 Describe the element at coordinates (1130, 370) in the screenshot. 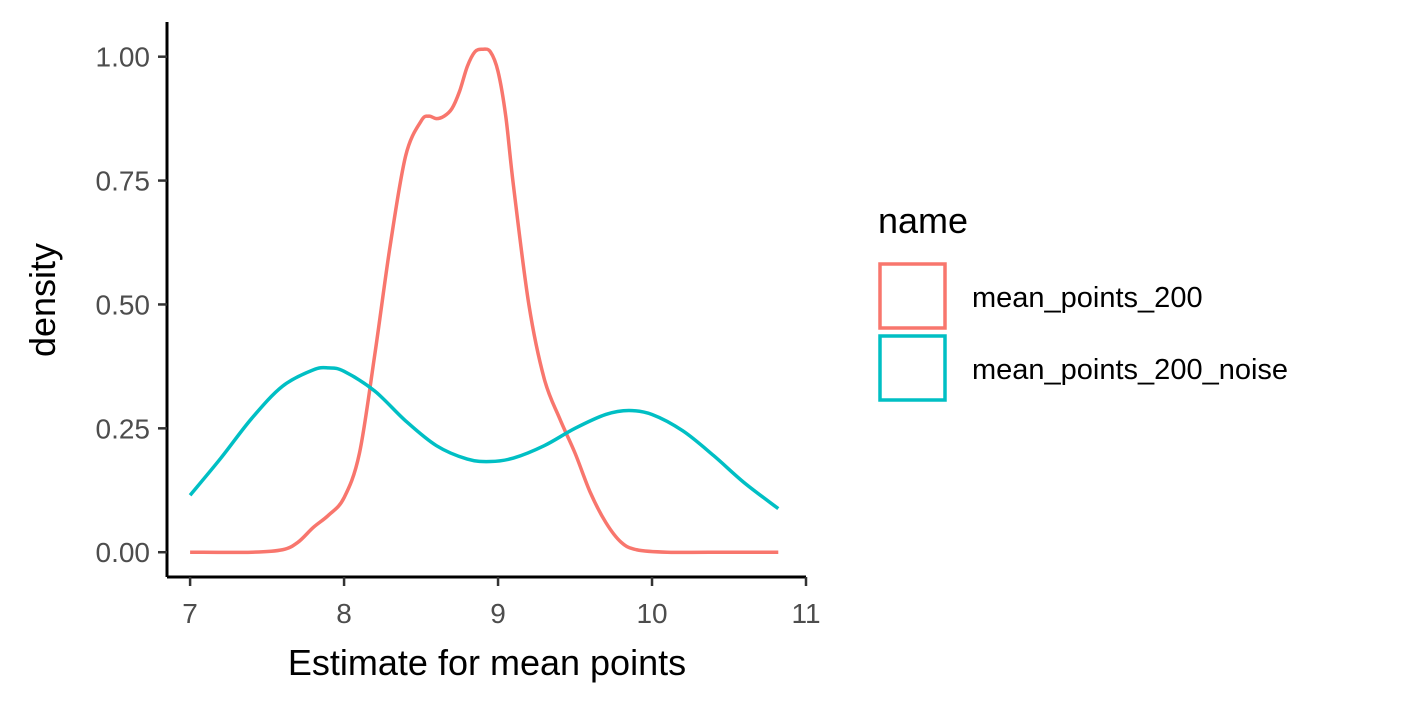

I see `legend-label: mean_points_200_noise` at that location.